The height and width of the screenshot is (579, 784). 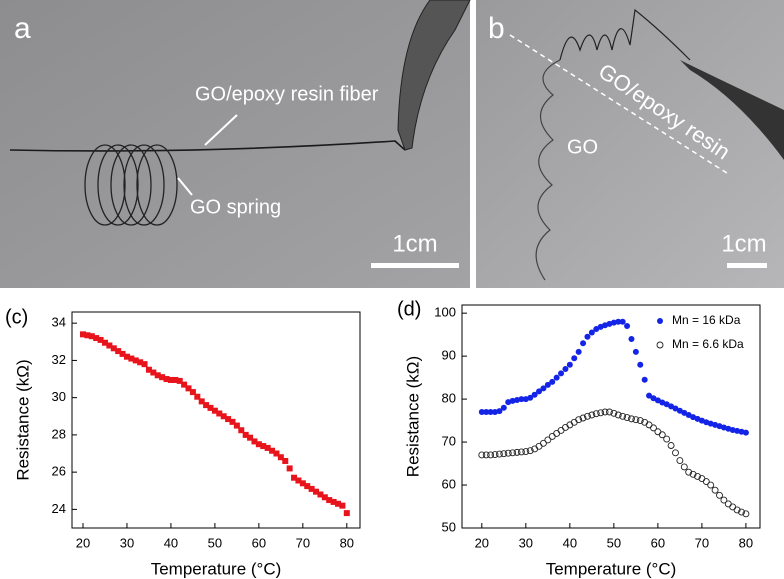 What do you see at coordinates (445, 312) in the screenshot?
I see `y-tick-label: 100` at bounding box center [445, 312].